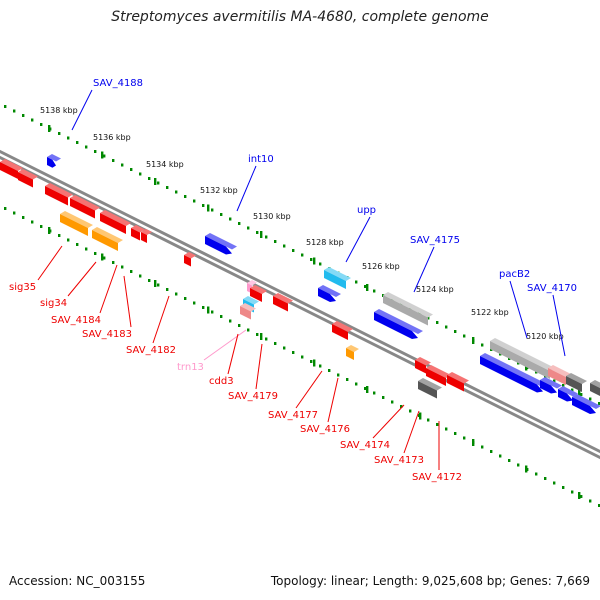  What do you see at coordinates (28, 174) in the screenshot?
I see `gene-block-left-2-top` at bounding box center [28, 174].